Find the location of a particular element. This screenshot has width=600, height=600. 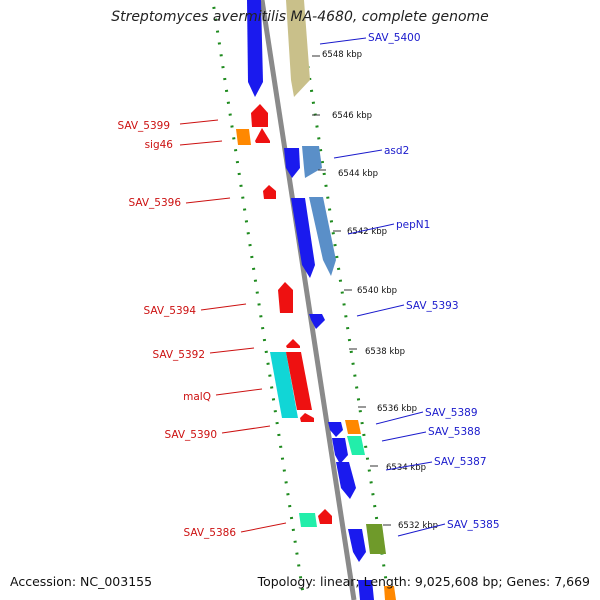

gene-label-right: SAV_5389 is located at coordinates (451, 413).